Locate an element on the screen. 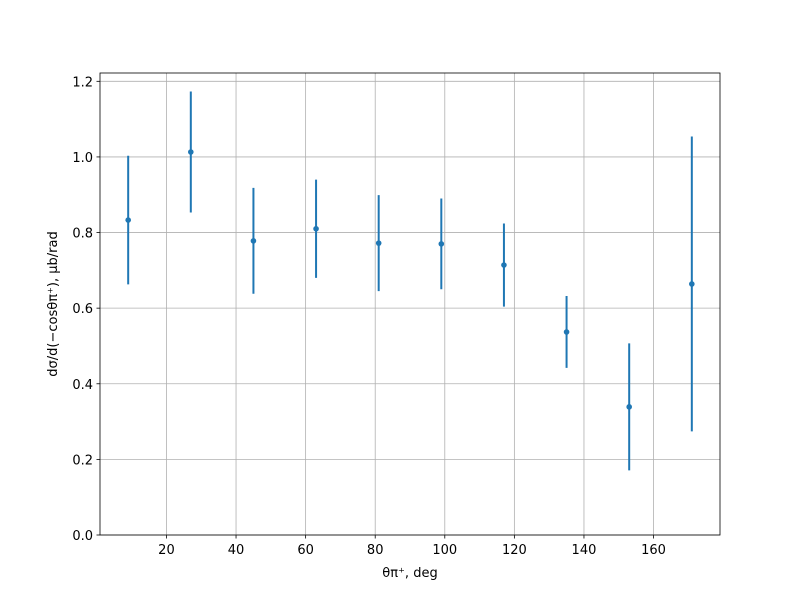 Image resolution: width=800 pixels, height=604 pixels. x-tick-label: 160 is located at coordinates (653, 550).